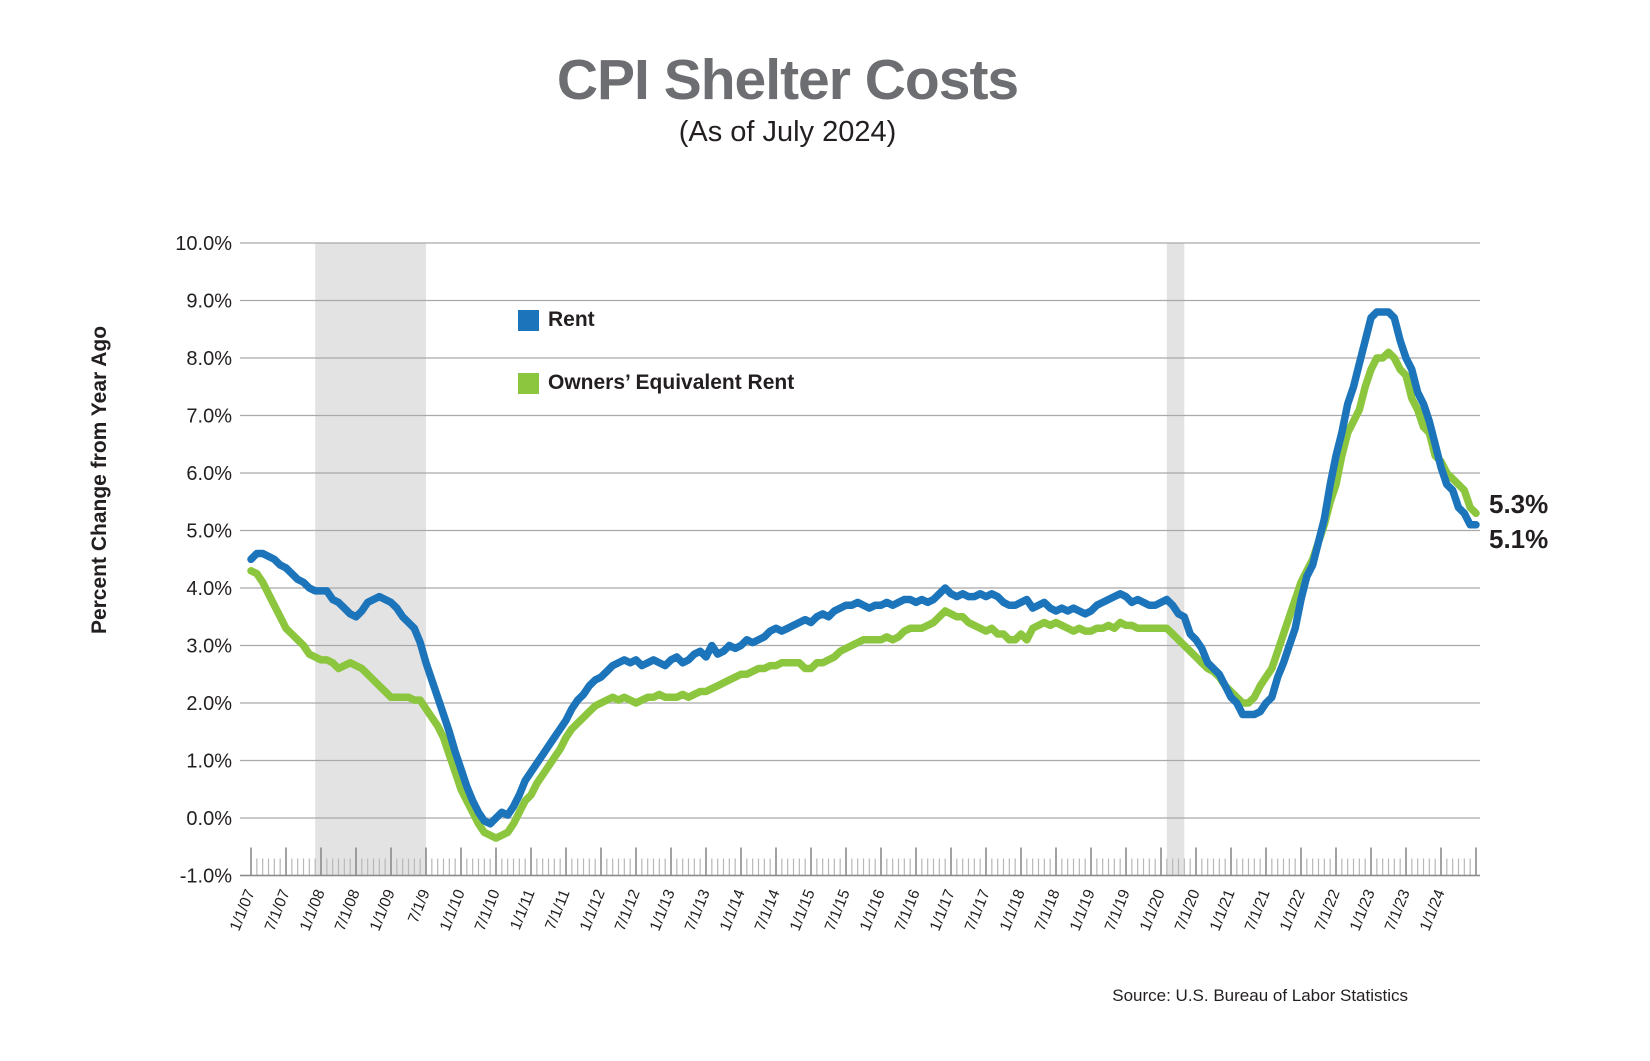 Image resolution: width=1650 pixels, height=1061 pixels. Describe the element at coordinates (1260, 995) in the screenshot. I see `source-note: Source: U.S. Bureau of Labor Statistics` at that location.